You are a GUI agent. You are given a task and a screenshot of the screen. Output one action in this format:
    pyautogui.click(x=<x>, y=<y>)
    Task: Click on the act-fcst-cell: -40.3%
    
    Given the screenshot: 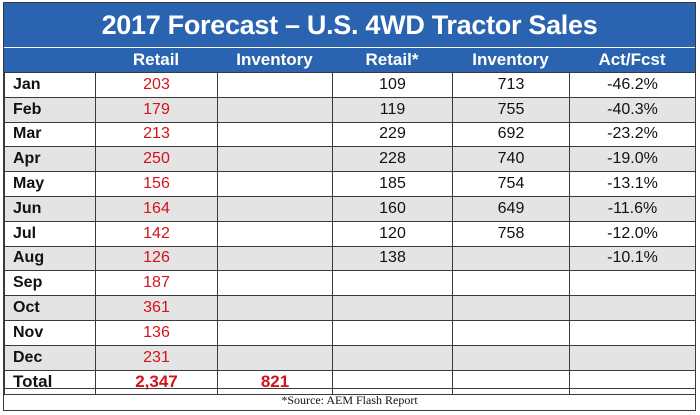 What is the action you would take?
    pyautogui.click(x=632, y=109)
    